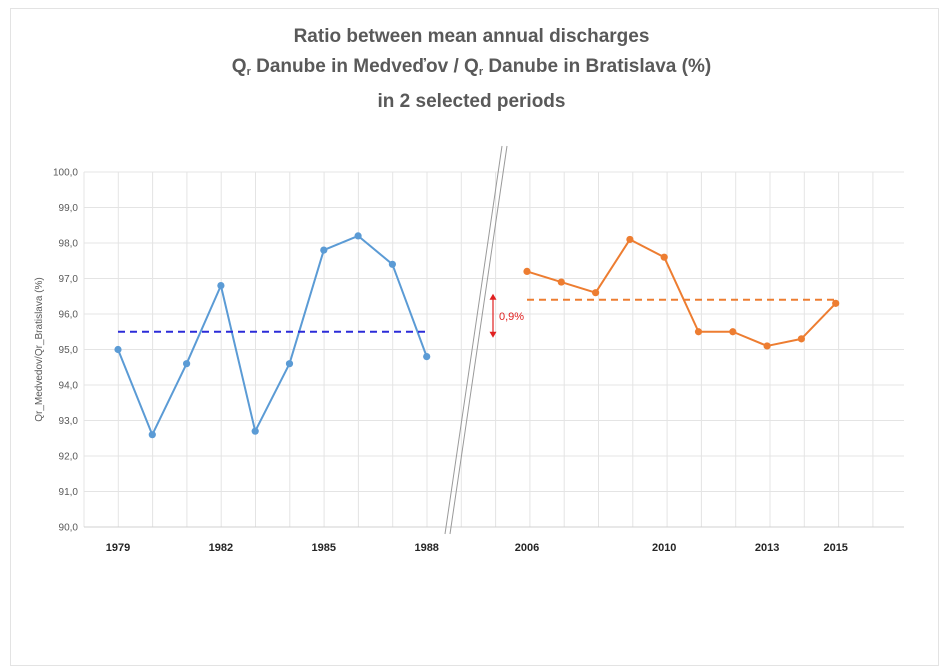  Describe the element at coordinates (69, 457) in the screenshot. I see `y-tick-label: 92,0` at that location.